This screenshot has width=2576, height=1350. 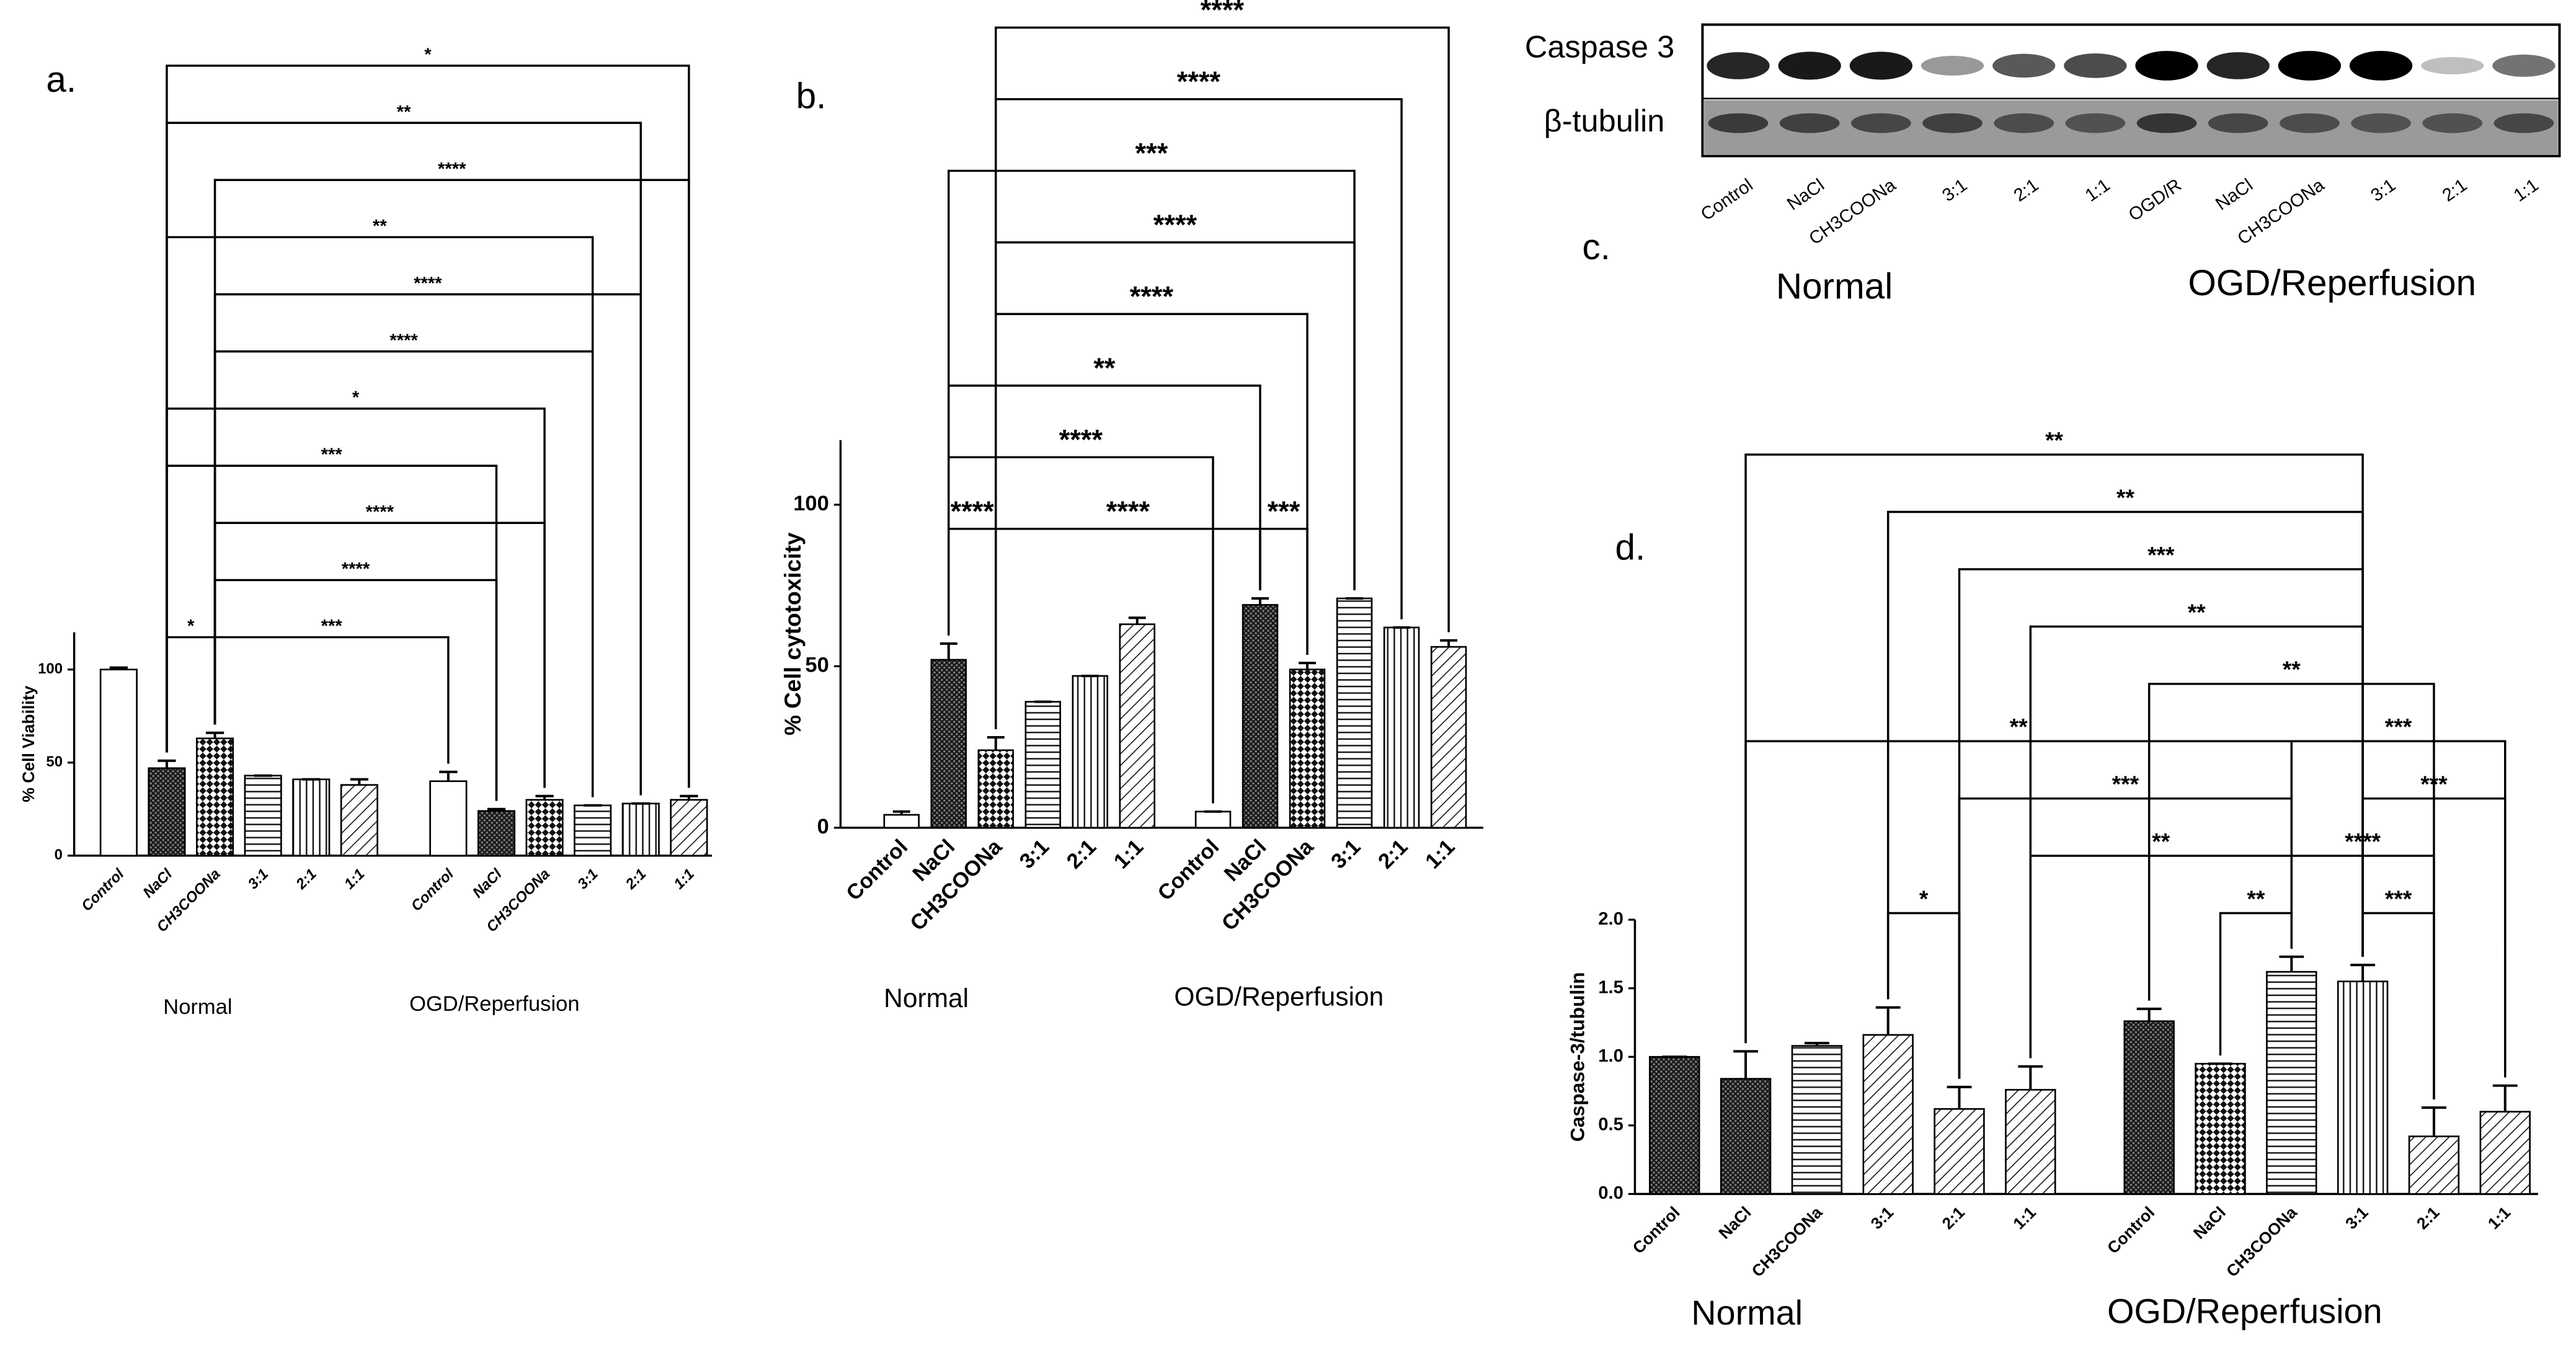 What do you see at coordinates (816, 665) in the screenshot?
I see `y-tick-label: 50` at bounding box center [816, 665].